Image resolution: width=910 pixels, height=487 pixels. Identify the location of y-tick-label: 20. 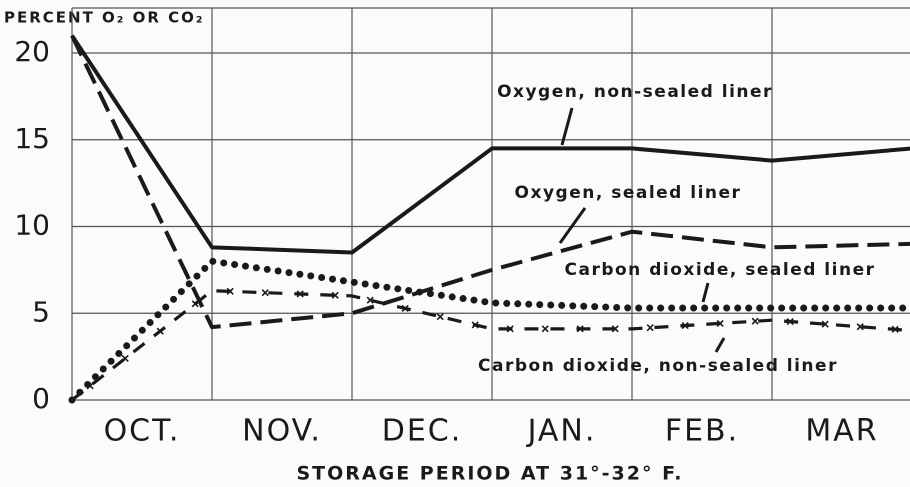
(32, 51).